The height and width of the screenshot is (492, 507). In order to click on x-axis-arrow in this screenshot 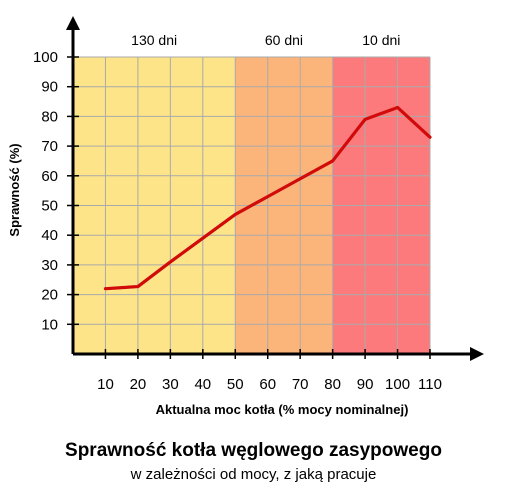, I will do `click(477, 354)`.